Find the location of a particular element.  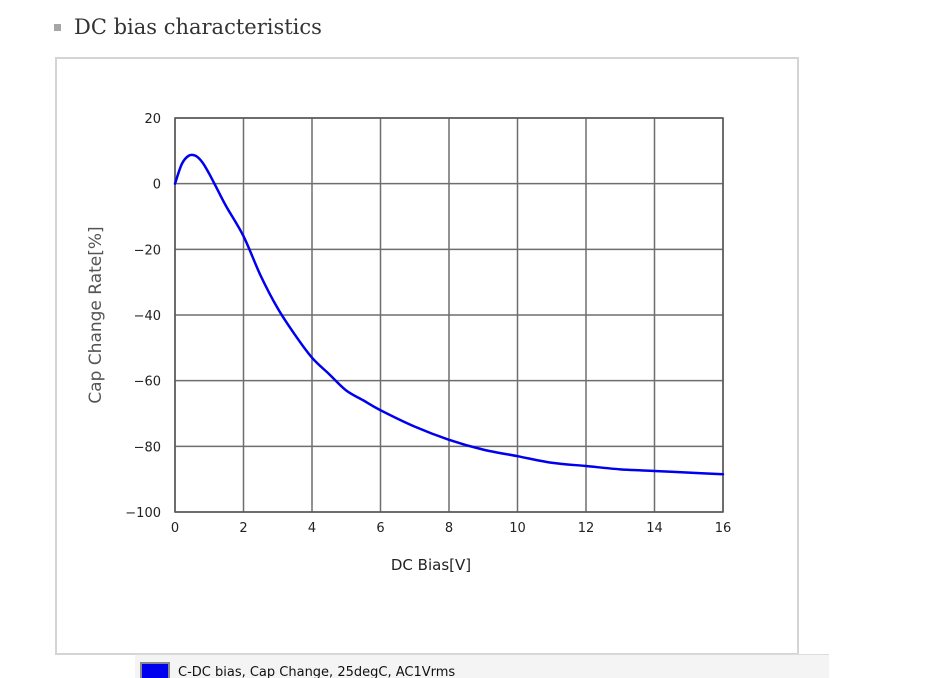

y-tick-label: −100 is located at coordinates (143, 513).